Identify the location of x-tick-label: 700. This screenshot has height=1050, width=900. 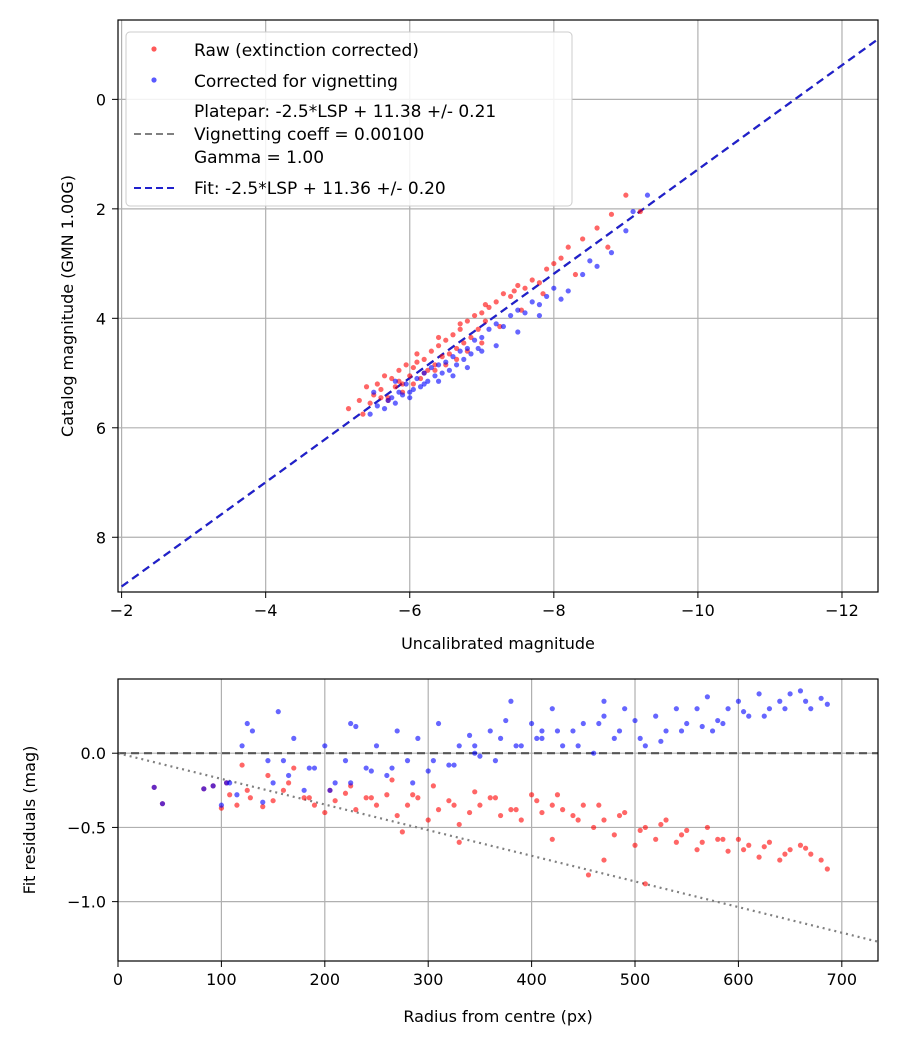
(842, 979).